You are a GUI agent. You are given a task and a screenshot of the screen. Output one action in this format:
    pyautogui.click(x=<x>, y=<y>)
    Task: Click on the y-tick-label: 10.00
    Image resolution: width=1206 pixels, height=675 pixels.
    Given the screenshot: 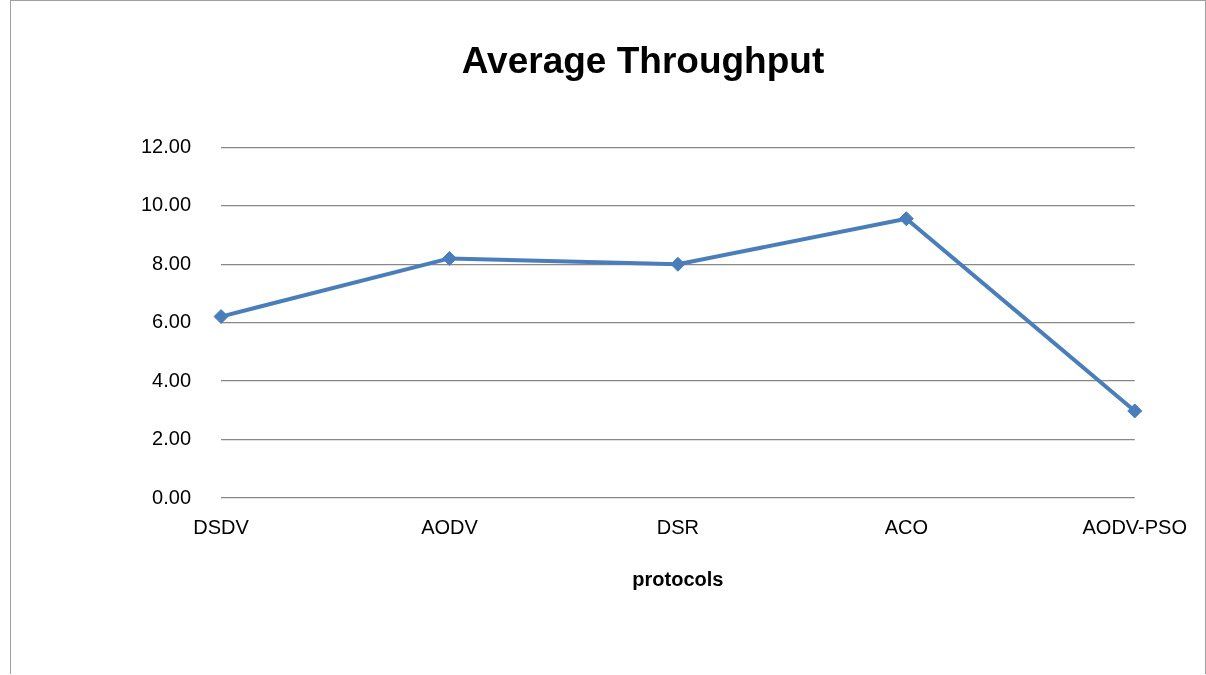 What is the action you would take?
    pyautogui.click(x=166, y=204)
    